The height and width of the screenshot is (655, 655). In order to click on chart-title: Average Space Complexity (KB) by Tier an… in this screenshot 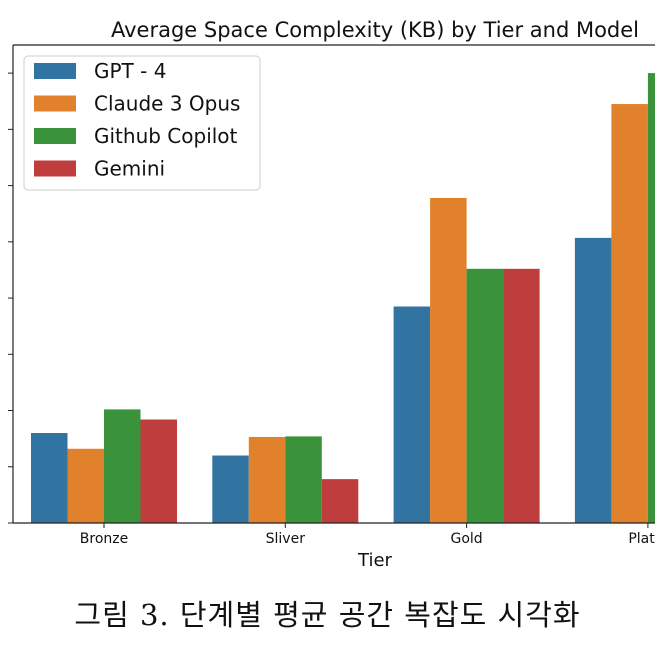, I will do `click(375, 30)`.